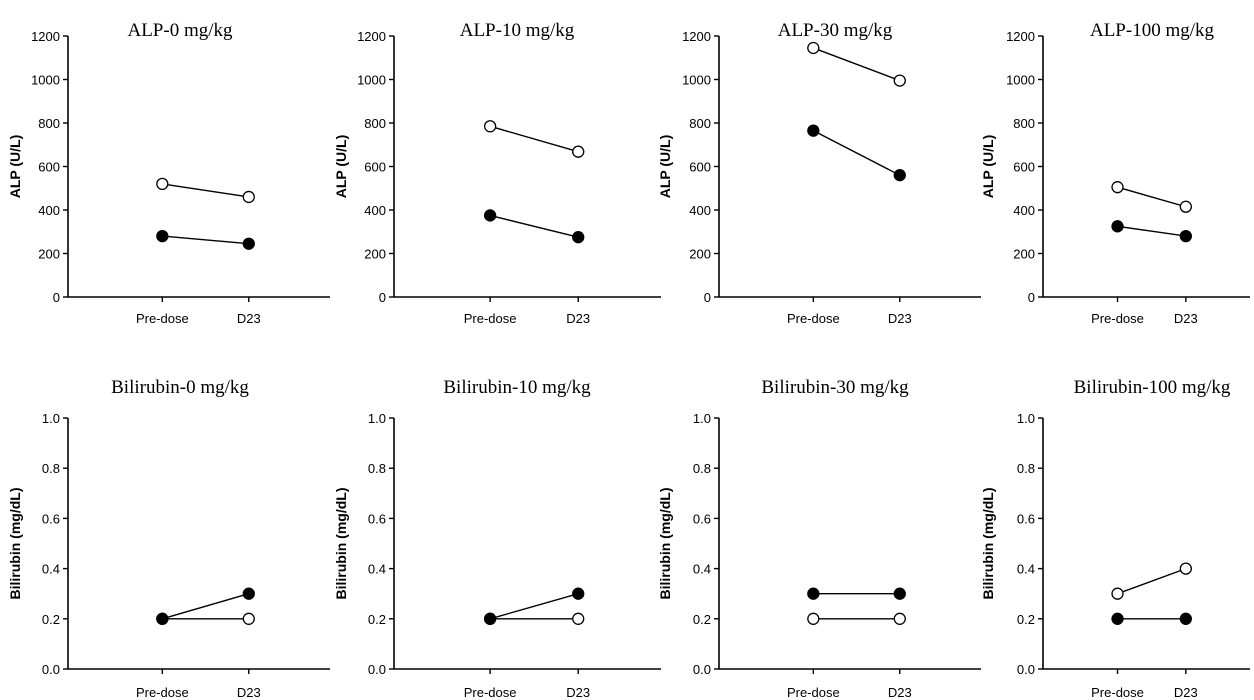 The image size is (1254, 700). Describe the element at coordinates (1152, 387) in the screenshot. I see `panel-title: Bilirubin-100 mg/kg` at that location.